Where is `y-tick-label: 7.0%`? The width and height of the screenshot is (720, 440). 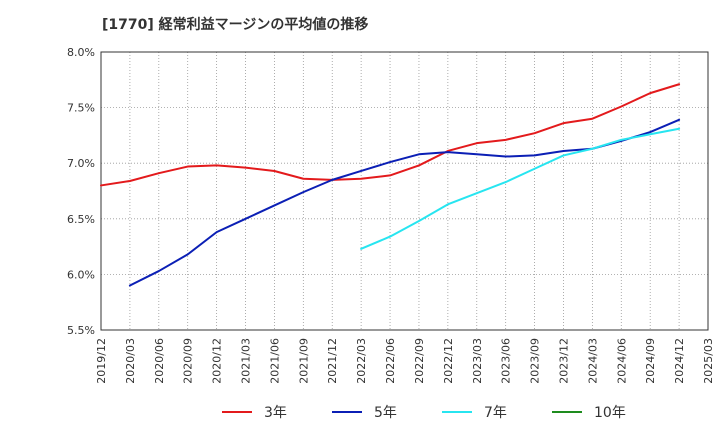 y-tick-label: 7.0% is located at coordinates (81, 163).